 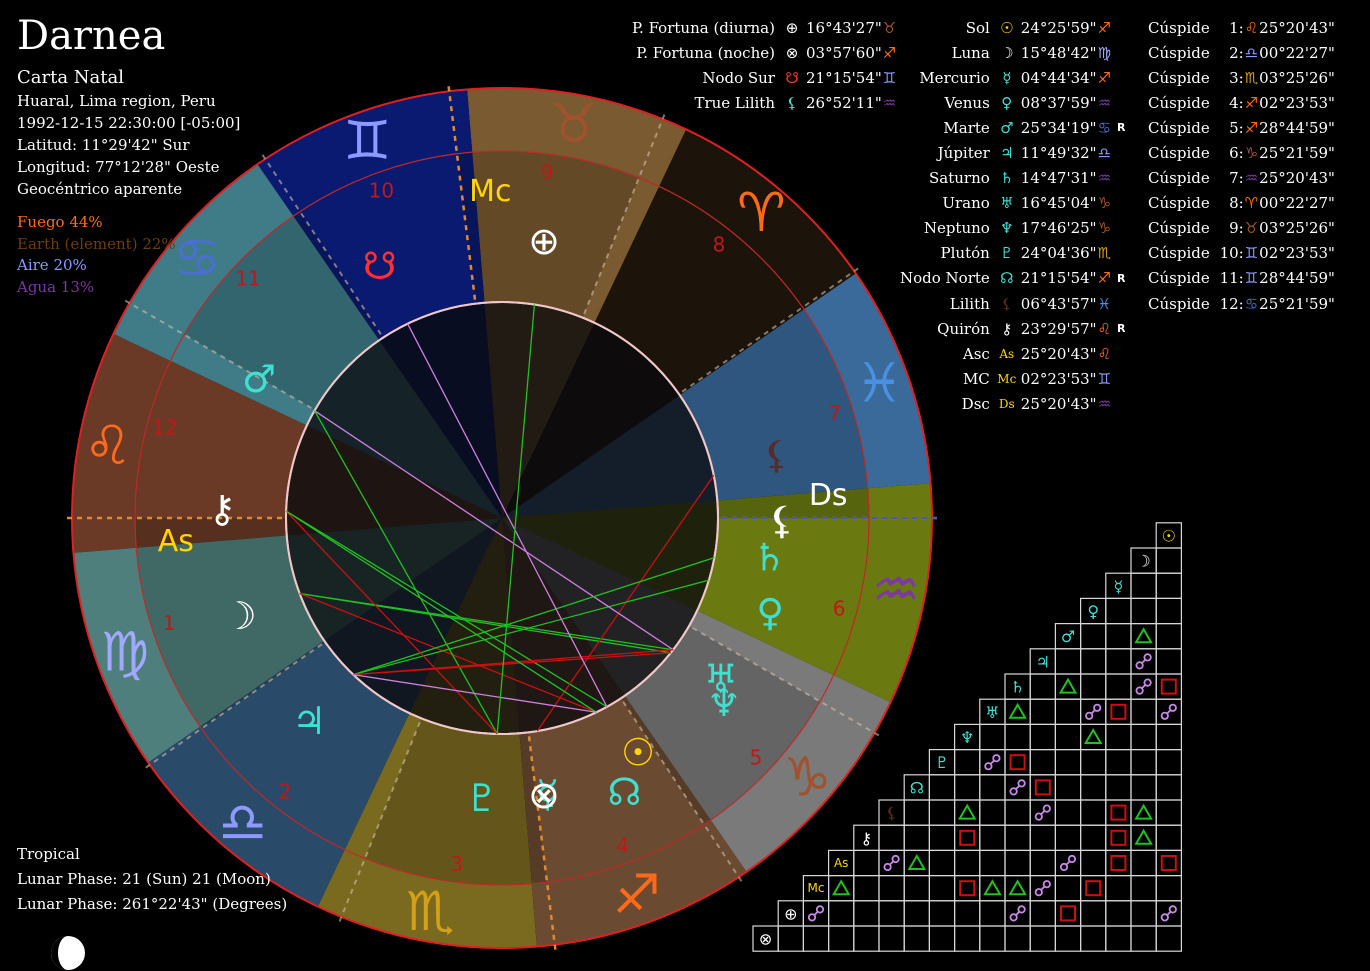 I want to click on position-row: Sol ☉ 24°25'59" ♐, so click(x=1013, y=27).